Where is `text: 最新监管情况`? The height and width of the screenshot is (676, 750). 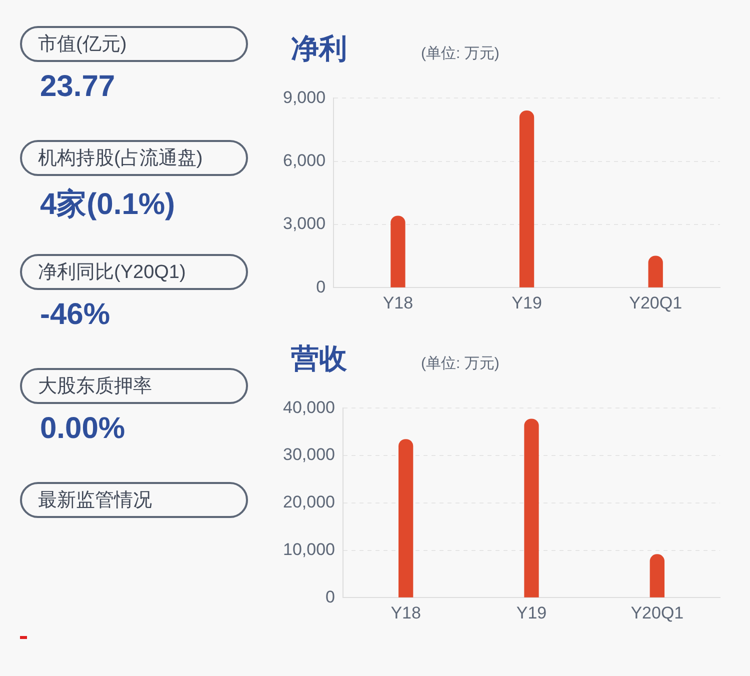 text: 最新监管情况 is located at coordinates (95, 501).